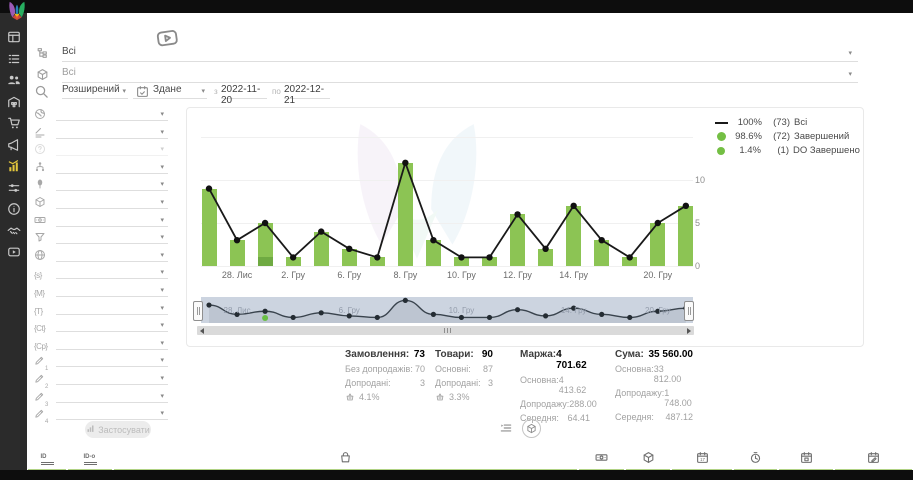  What do you see at coordinates (41, 91) in the screenshot?
I see `search-icon` at bounding box center [41, 91].